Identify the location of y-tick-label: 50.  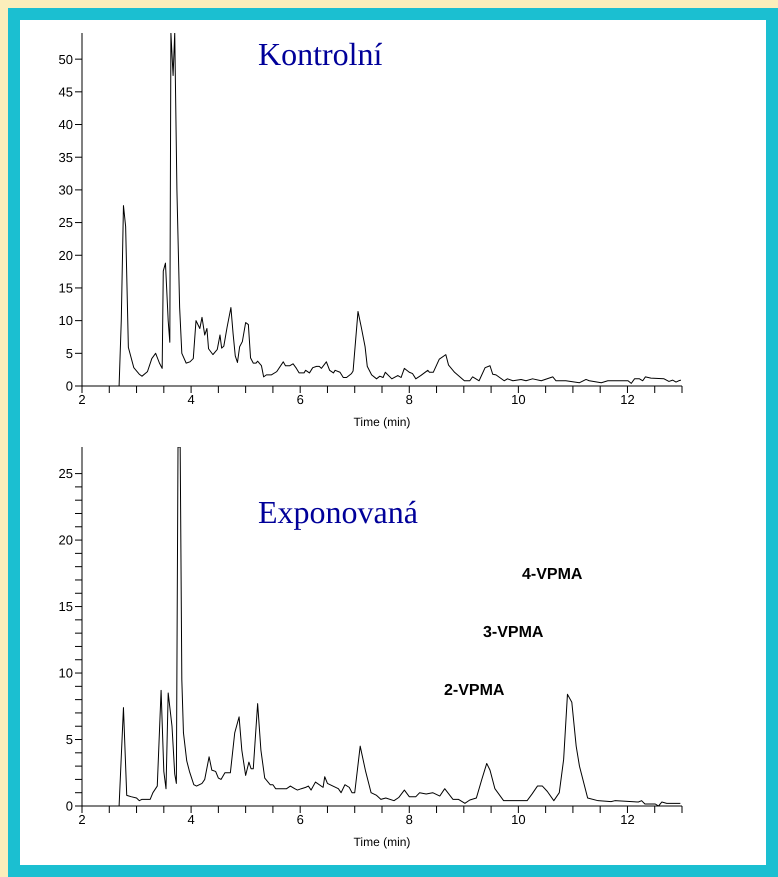
(65, 59).